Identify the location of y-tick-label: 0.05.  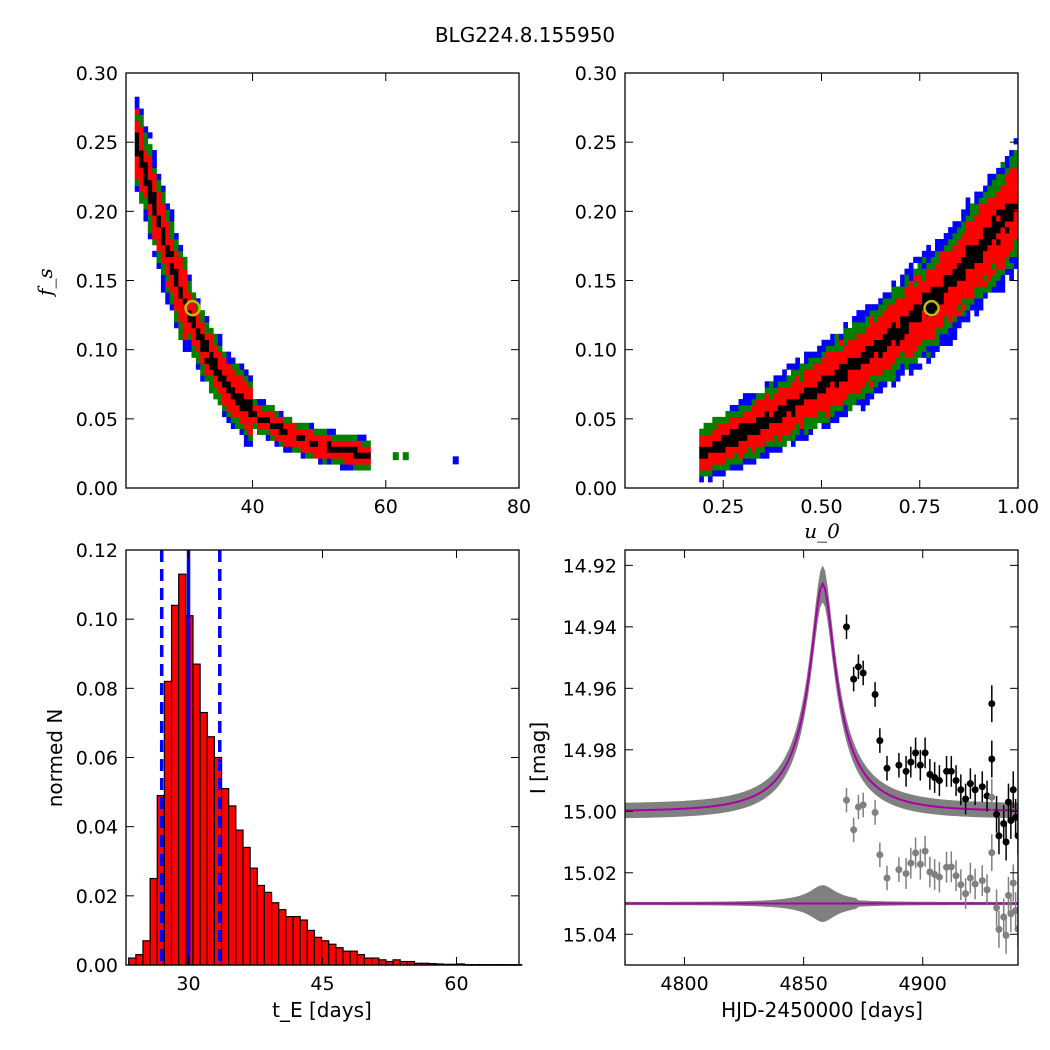
(97, 420).